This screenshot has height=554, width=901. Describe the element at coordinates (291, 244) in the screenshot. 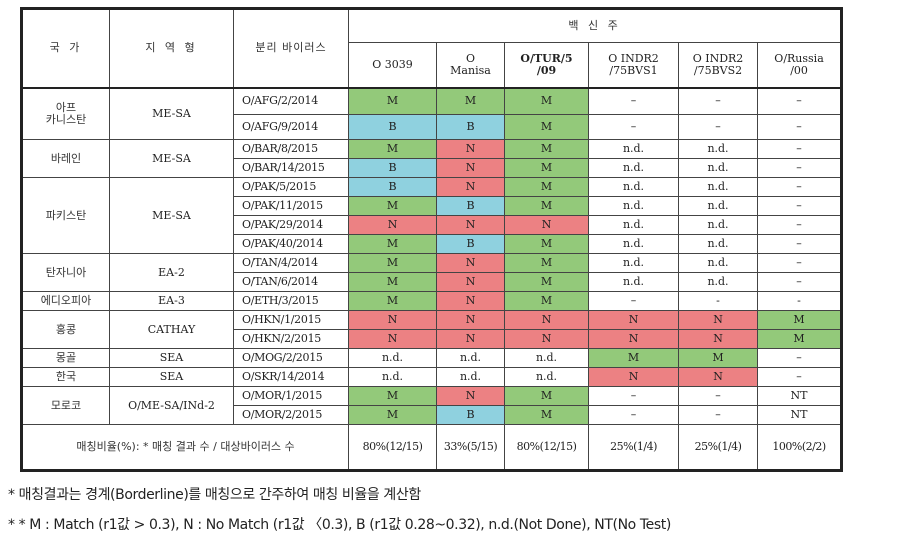

I see `isolate-cell: O/PAK/40/2014` at that location.